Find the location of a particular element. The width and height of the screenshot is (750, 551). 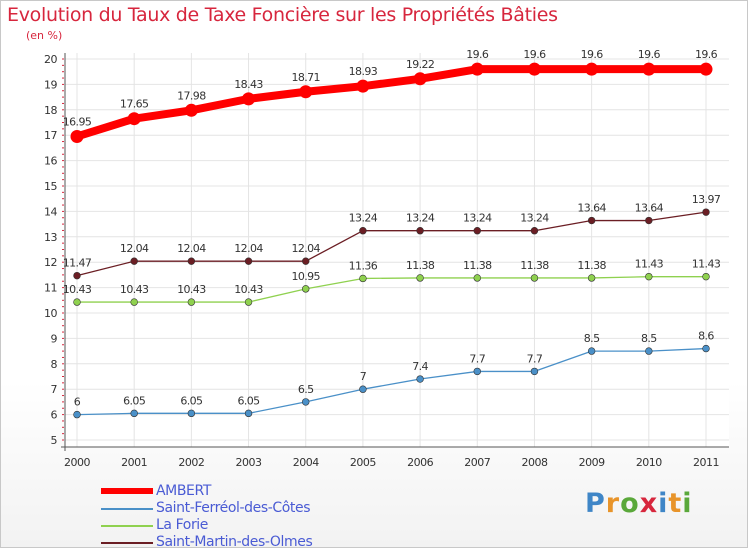

data-label: 6 is located at coordinates (77, 402).